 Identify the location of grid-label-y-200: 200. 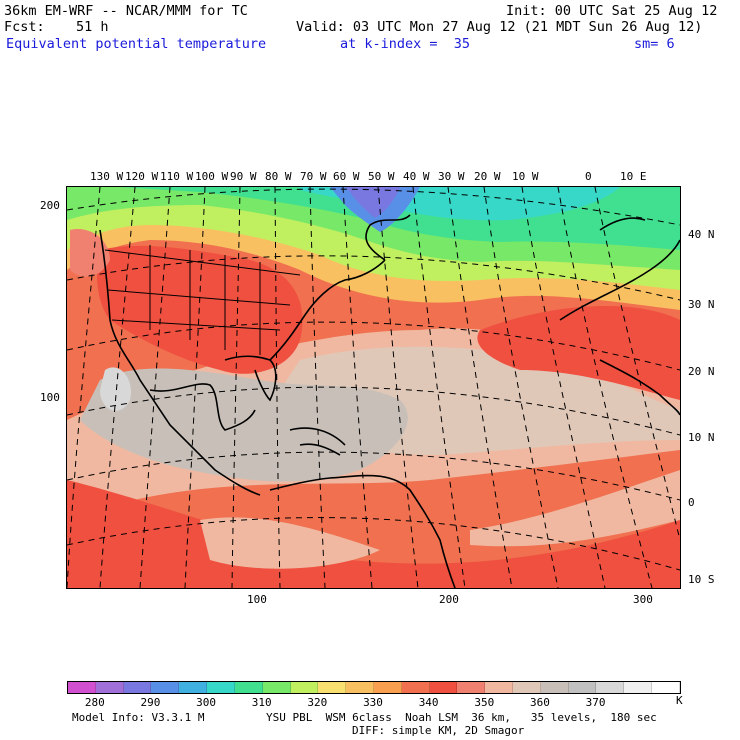
(50, 205).